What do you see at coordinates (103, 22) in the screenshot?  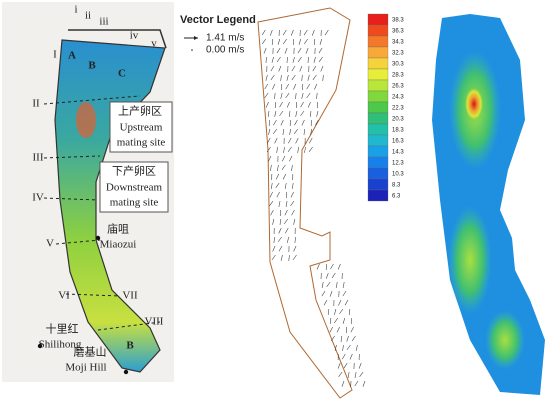 I see `section-label: iii` at bounding box center [103, 22].